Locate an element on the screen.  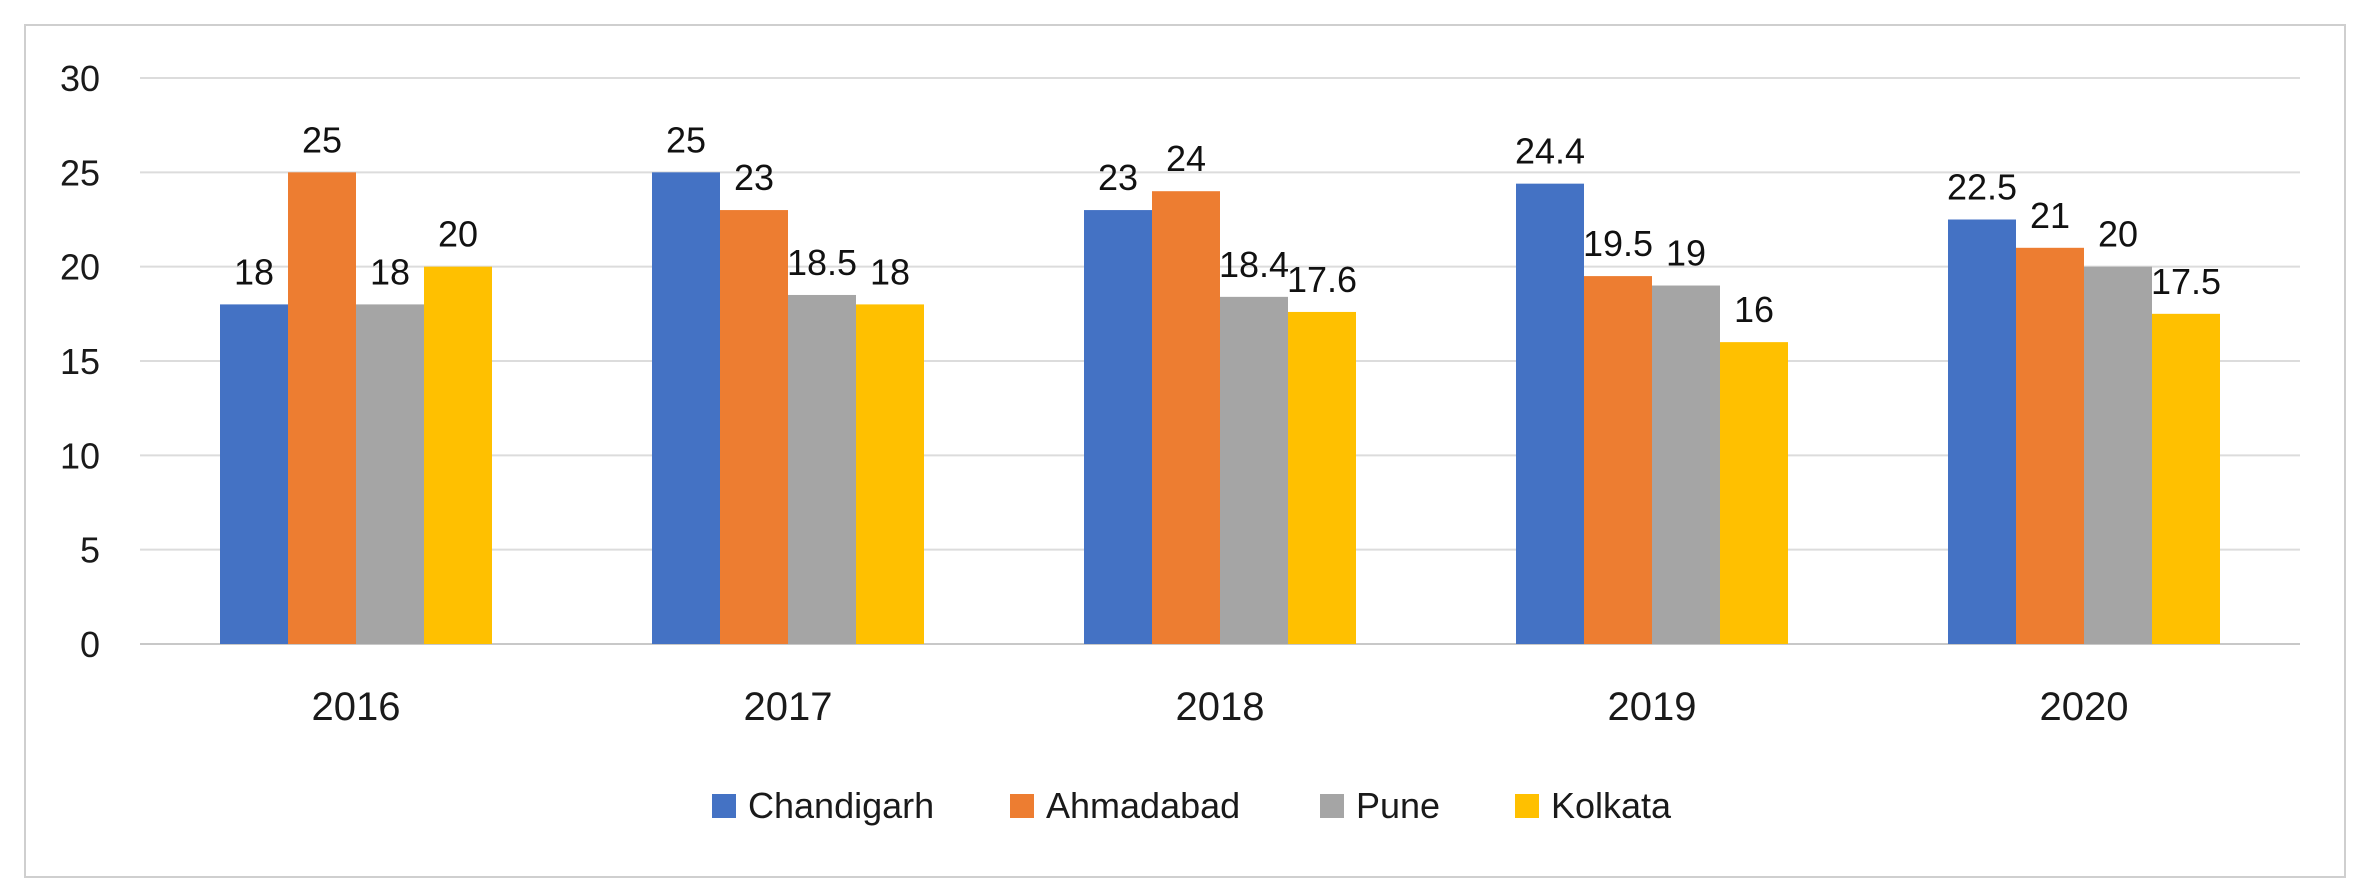
x-tick-label: 2018 is located at coordinates (1220, 707).